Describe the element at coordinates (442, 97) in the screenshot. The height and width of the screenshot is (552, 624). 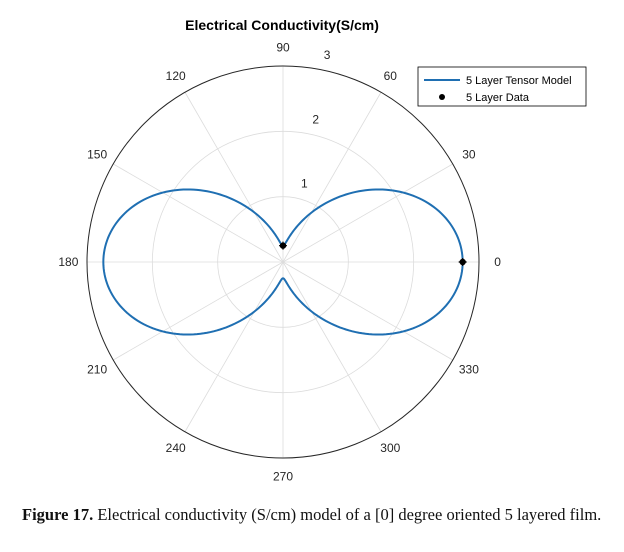
I see `legend-point-swatch` at that location.